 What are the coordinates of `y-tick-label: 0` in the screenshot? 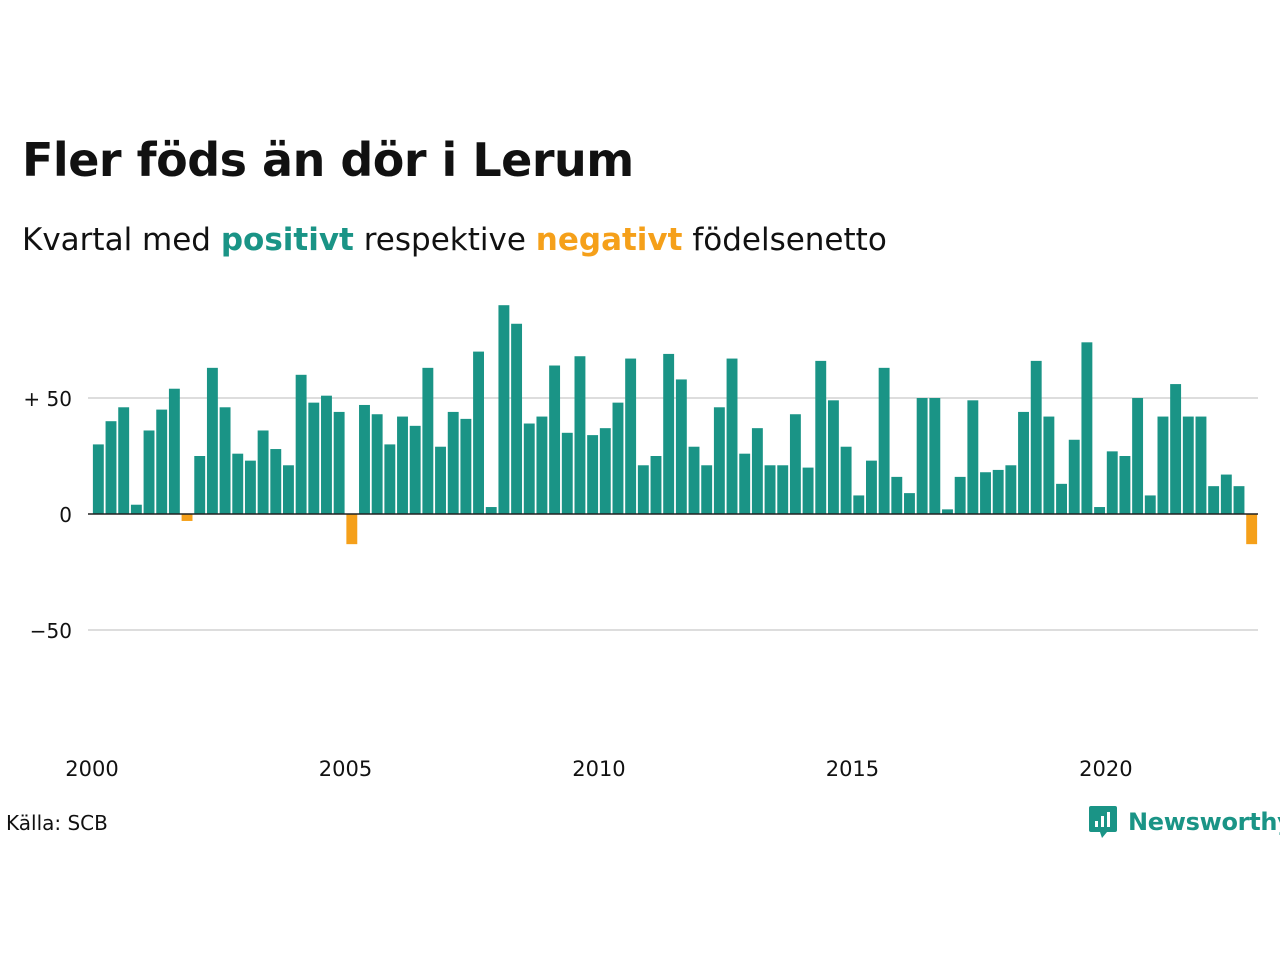 It's located at (65, 515).